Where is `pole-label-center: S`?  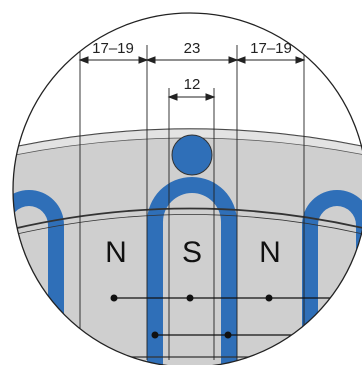
pole-label-center: S is located at coordinates (192, 252).